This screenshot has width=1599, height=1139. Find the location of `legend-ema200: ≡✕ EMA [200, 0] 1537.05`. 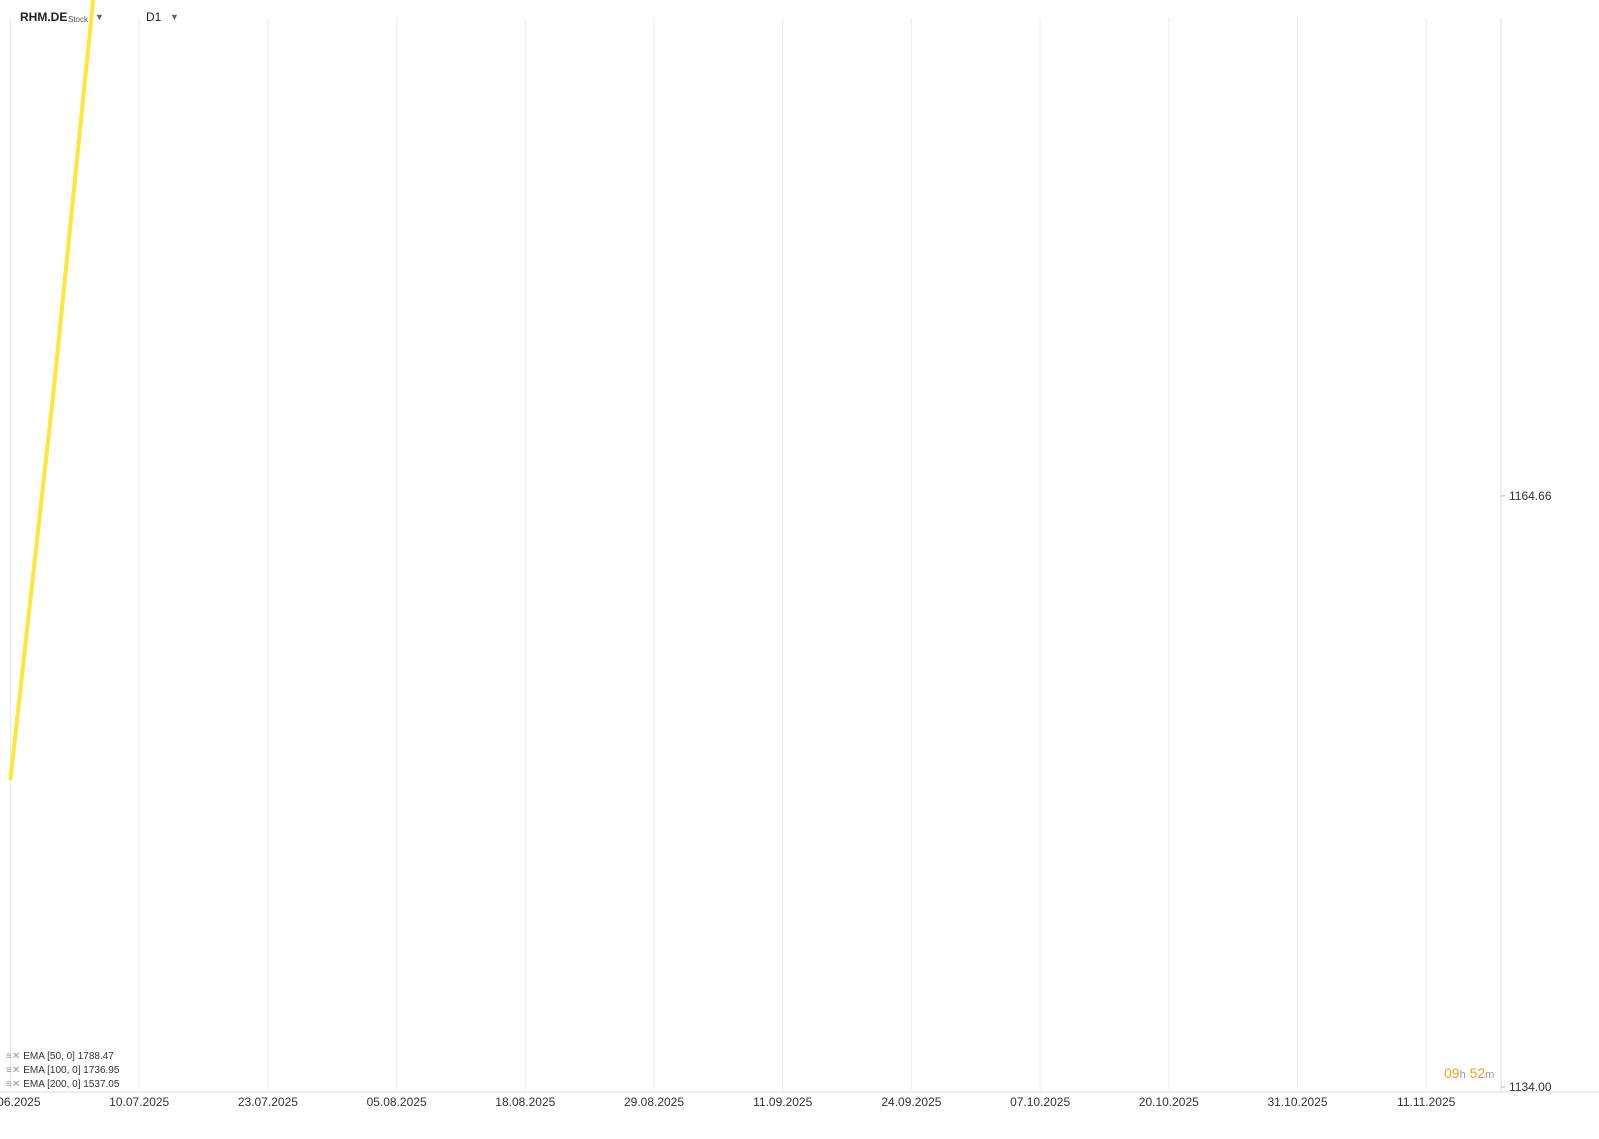

legend-ema200: ≡✕ EMA [200, 0] 1537.05 is located at coordinates (63, 1084).